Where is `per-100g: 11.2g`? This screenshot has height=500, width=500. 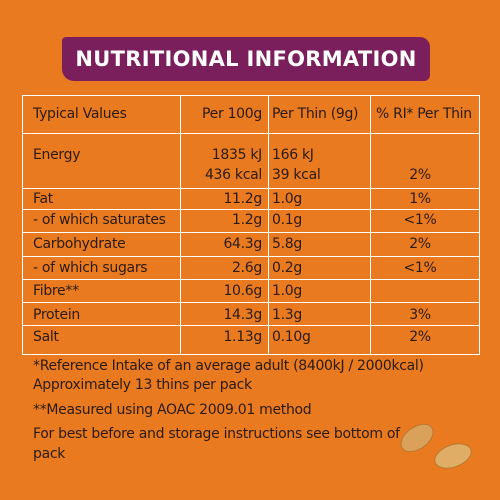
per-100g: 11.2g is located at coordinates (242, 199).